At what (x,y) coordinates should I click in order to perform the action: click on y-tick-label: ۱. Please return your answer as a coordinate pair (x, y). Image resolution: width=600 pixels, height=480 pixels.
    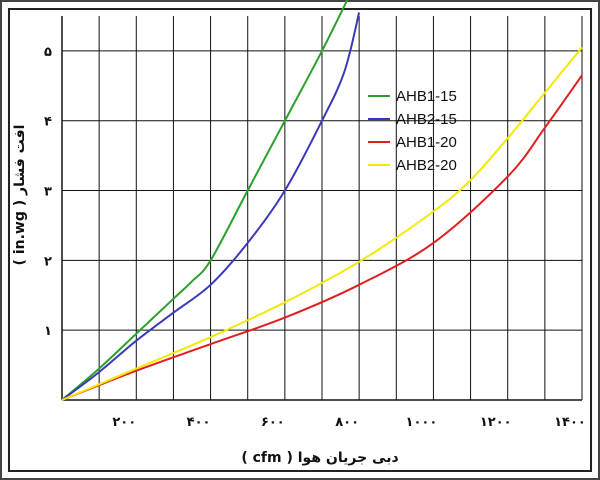
    Looking at the image, I should click on (48, 331).